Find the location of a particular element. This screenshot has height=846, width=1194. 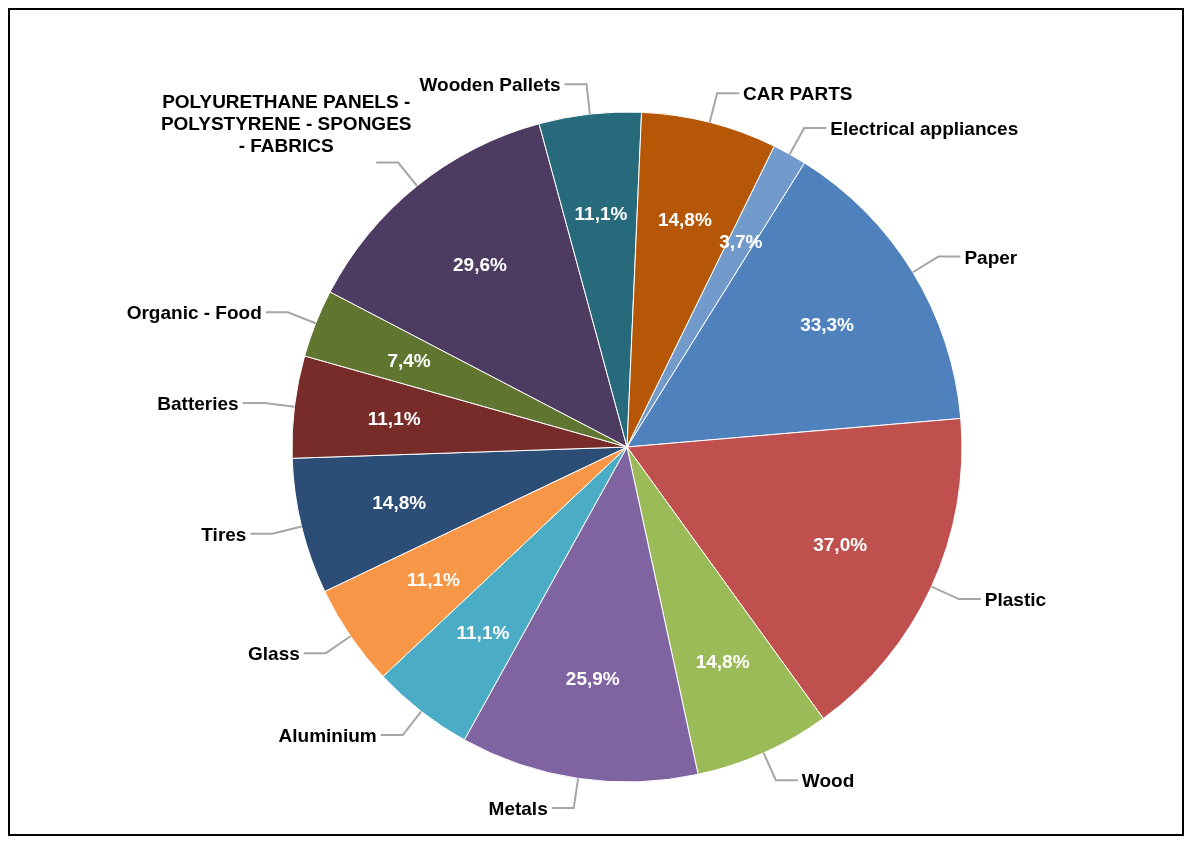

slice-label: Tires is located at coordinates (224, 534).